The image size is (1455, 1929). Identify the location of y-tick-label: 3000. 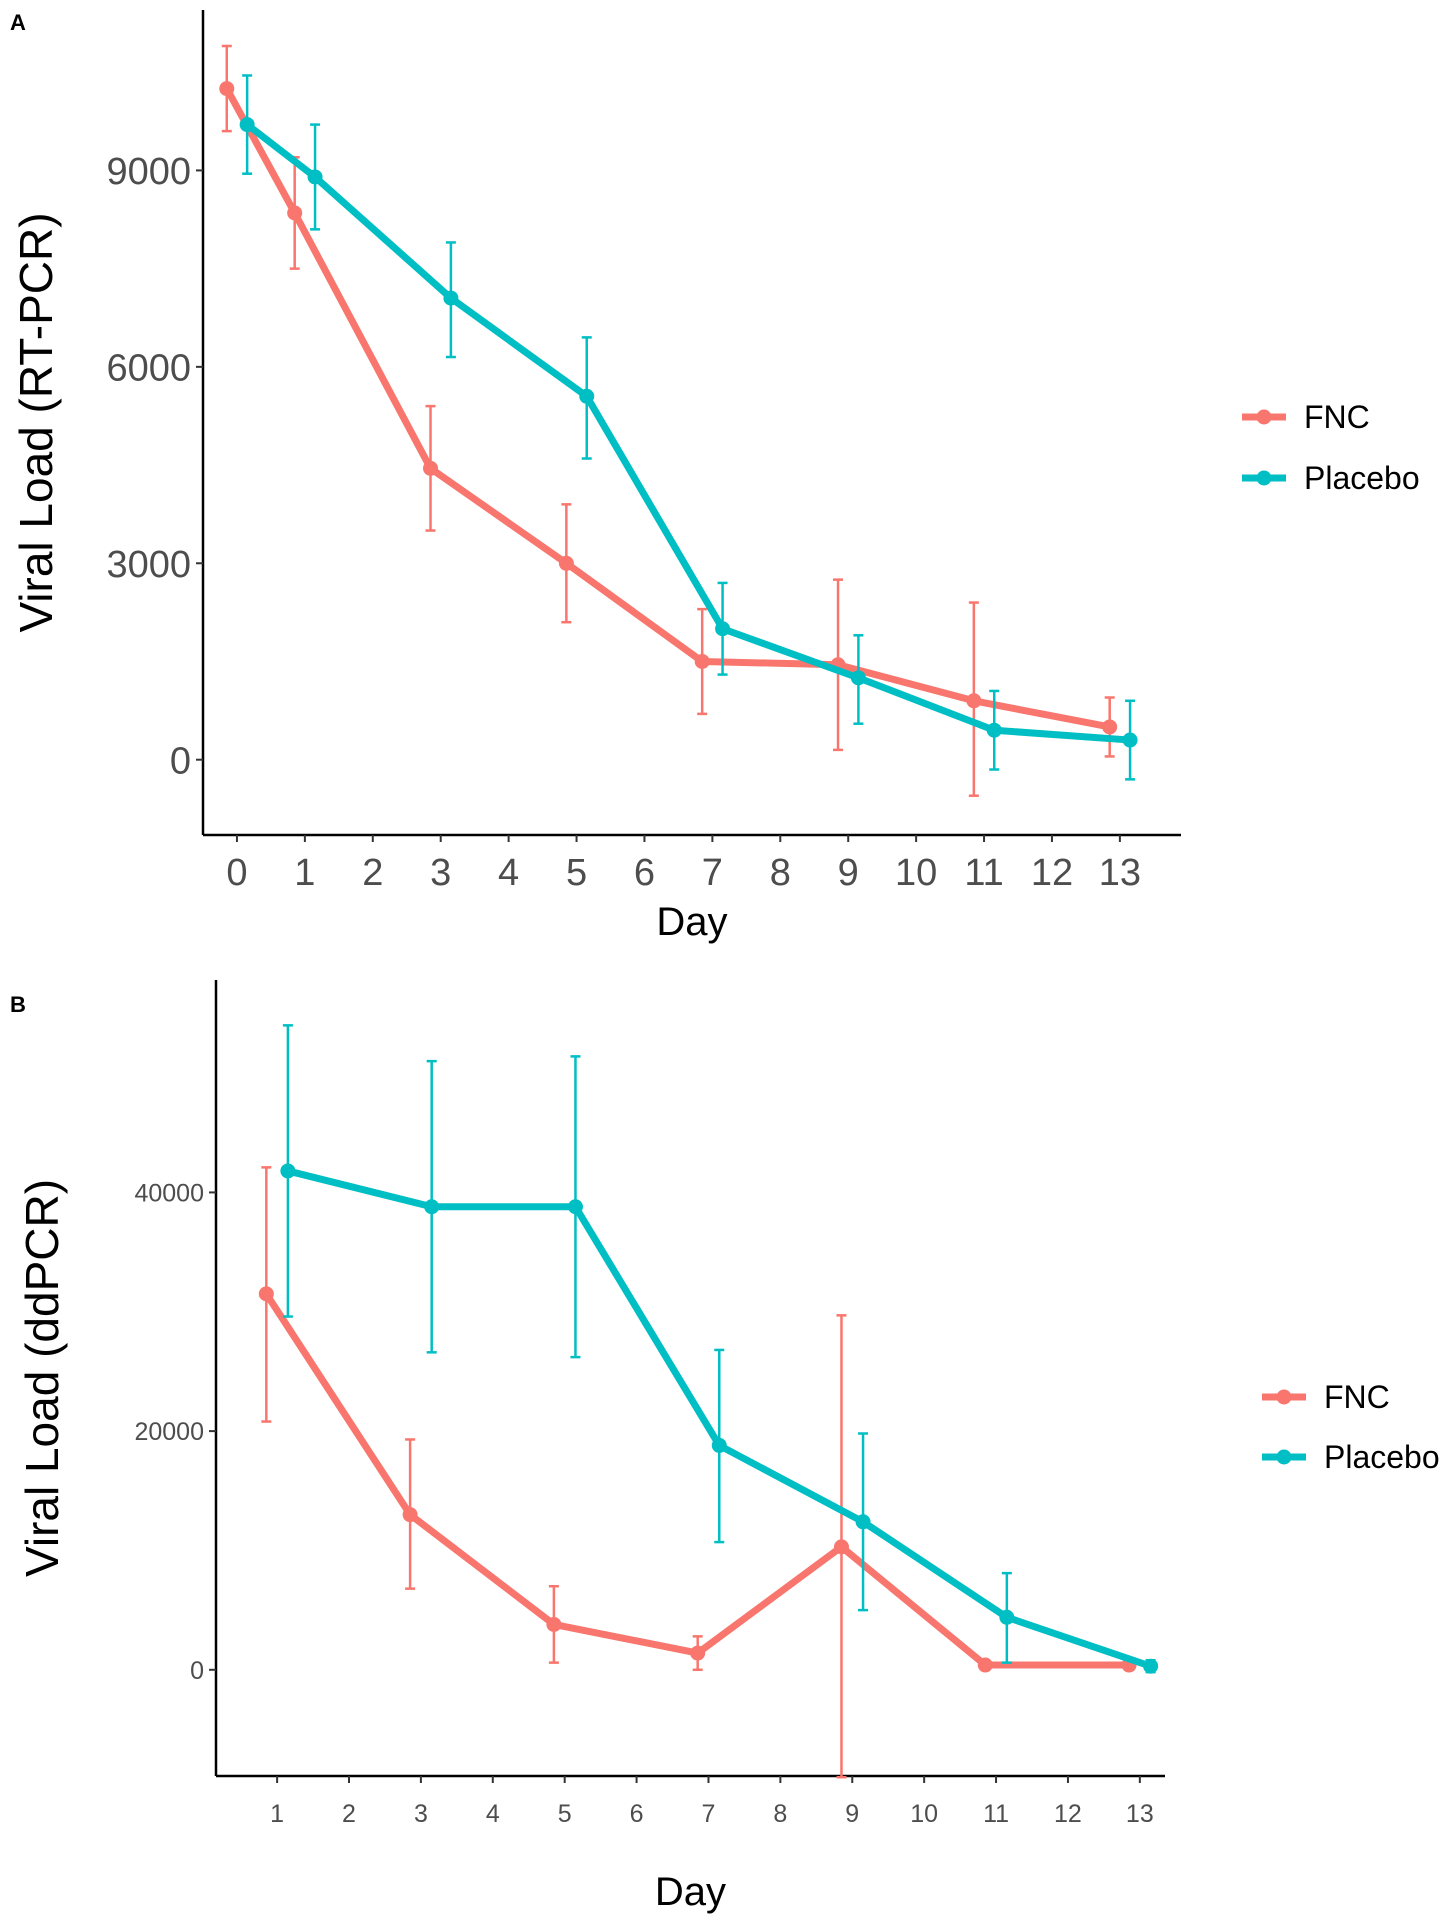
(148, 565).